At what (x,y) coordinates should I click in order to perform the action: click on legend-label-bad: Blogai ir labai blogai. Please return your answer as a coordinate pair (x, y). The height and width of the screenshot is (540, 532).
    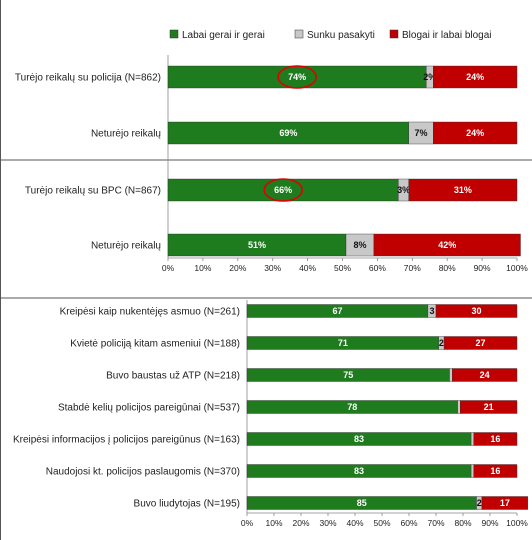
    Looking at the image, I should click on (447, 35).